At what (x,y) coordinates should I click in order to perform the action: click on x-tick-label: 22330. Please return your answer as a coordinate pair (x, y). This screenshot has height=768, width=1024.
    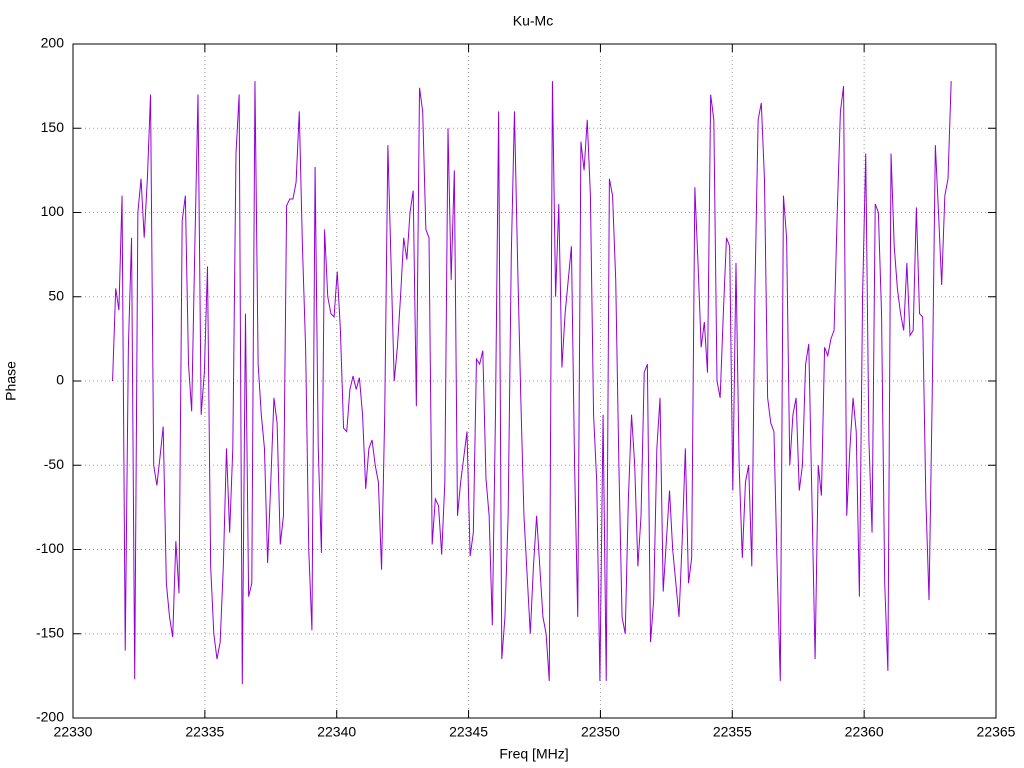
    Looking at the image, I should click on (73, 732).